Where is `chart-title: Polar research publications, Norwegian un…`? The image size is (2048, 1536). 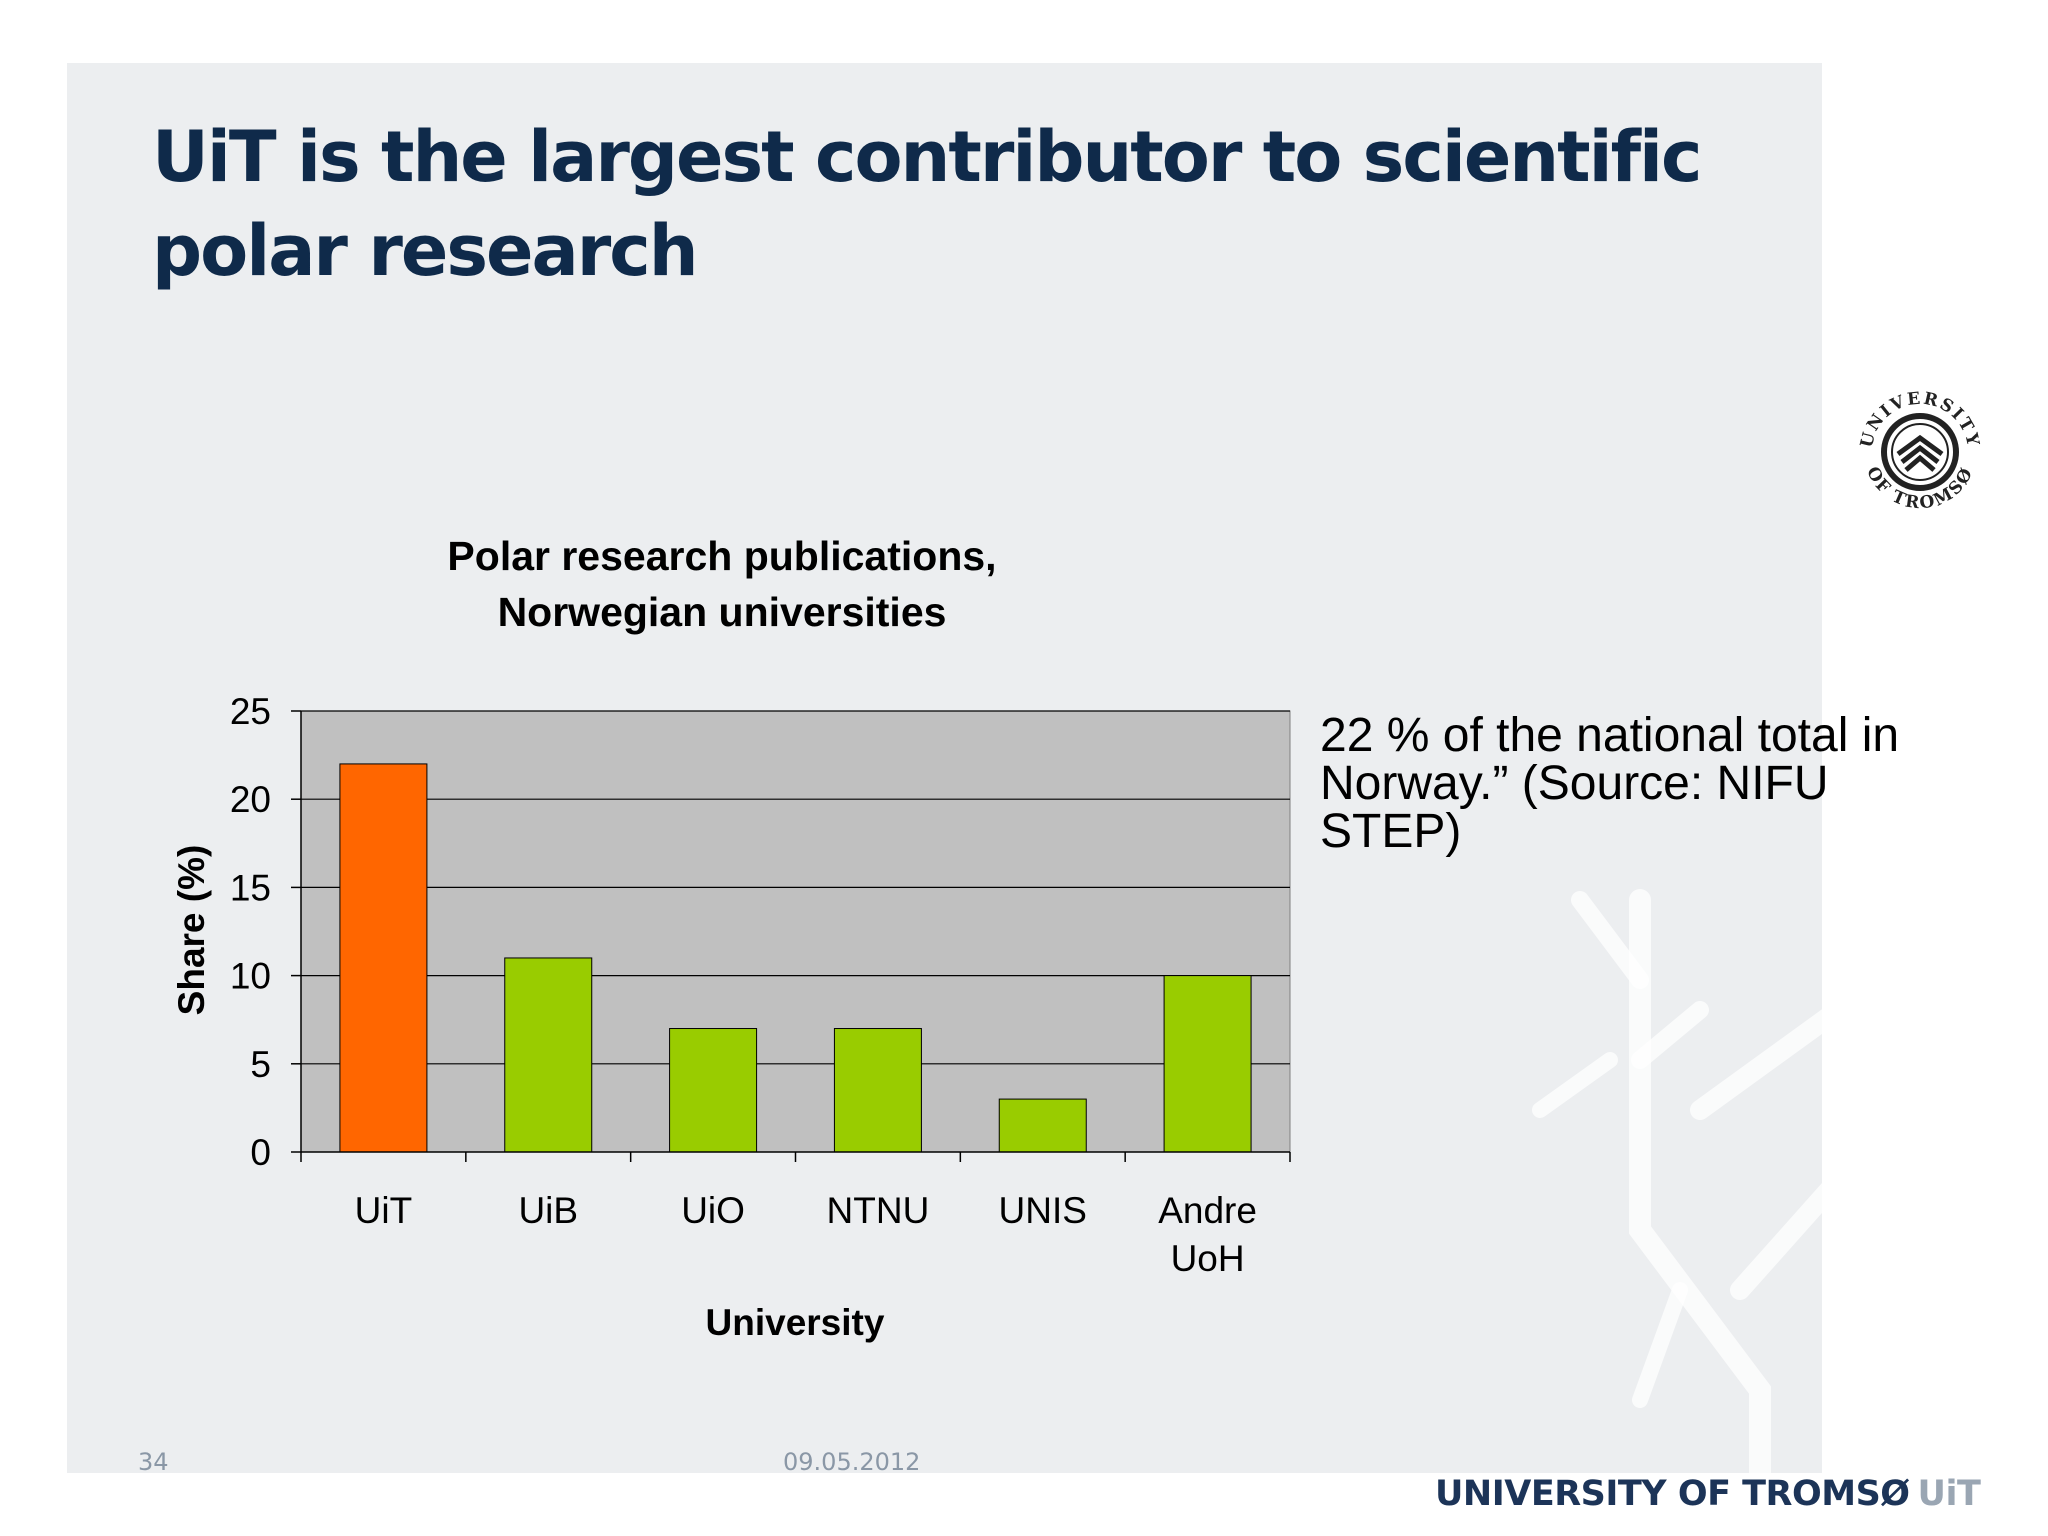
chart-title: Polar research publications, Norwegian un… is located at coordinates (721, 584).